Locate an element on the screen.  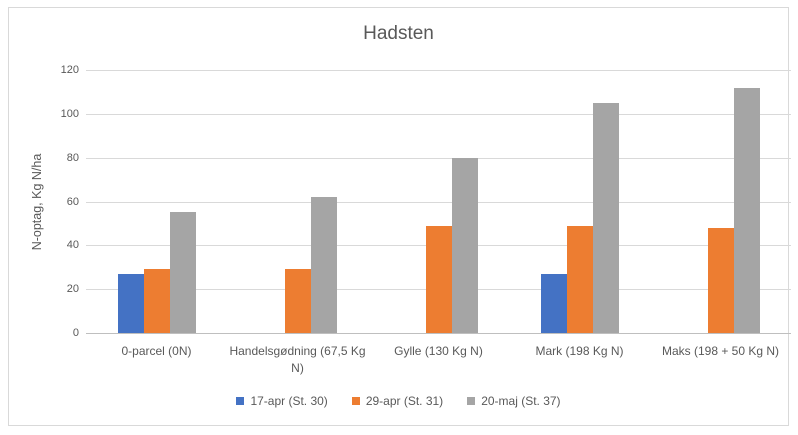
x-category-label-1: 0-parcel (0N) is located at coordinates (156, 351).